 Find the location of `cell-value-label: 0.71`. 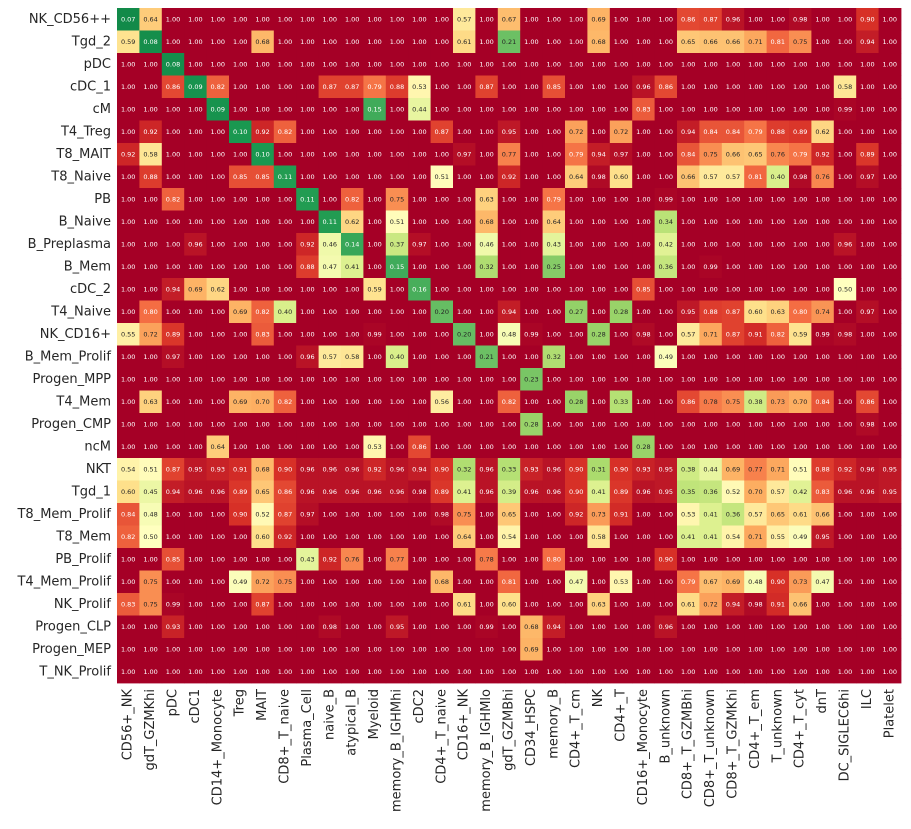

cell-value-label: 0.71 is located at coordinates (755, 537).